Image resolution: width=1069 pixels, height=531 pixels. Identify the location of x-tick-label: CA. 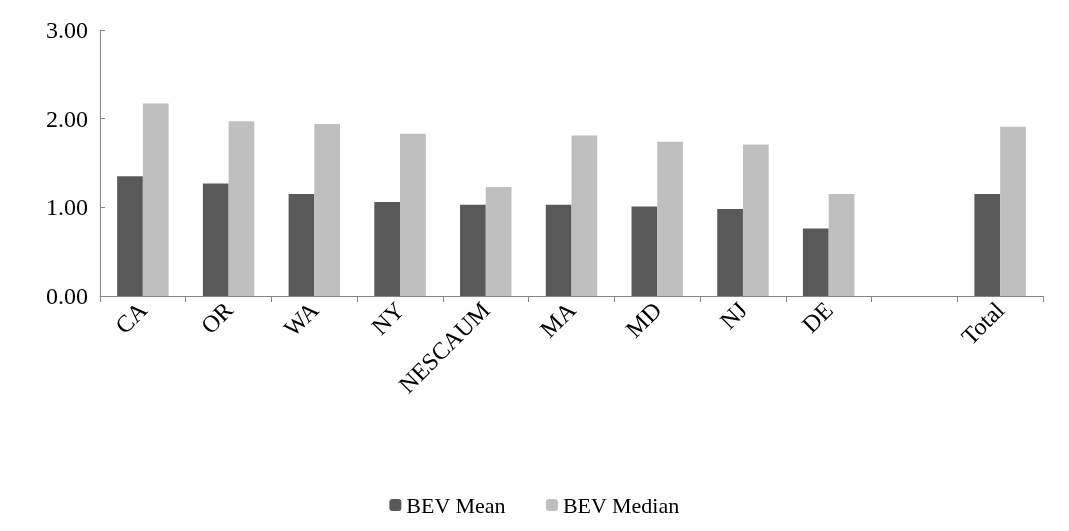
(131, 317).